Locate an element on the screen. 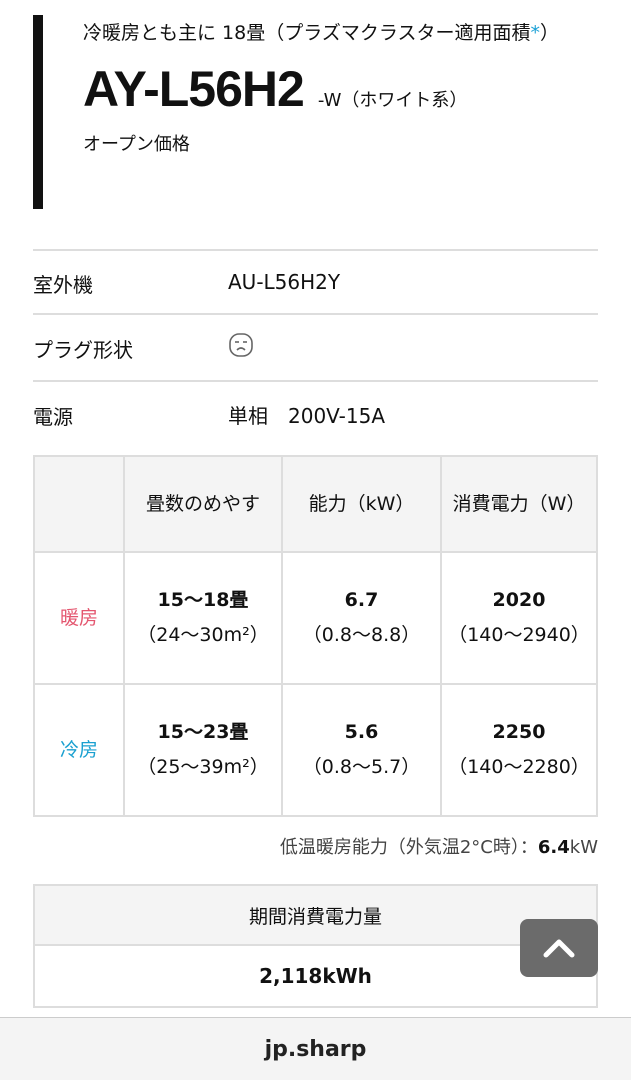  browser-url-bar: jp.sharp is located at coordinates (315, 1048).